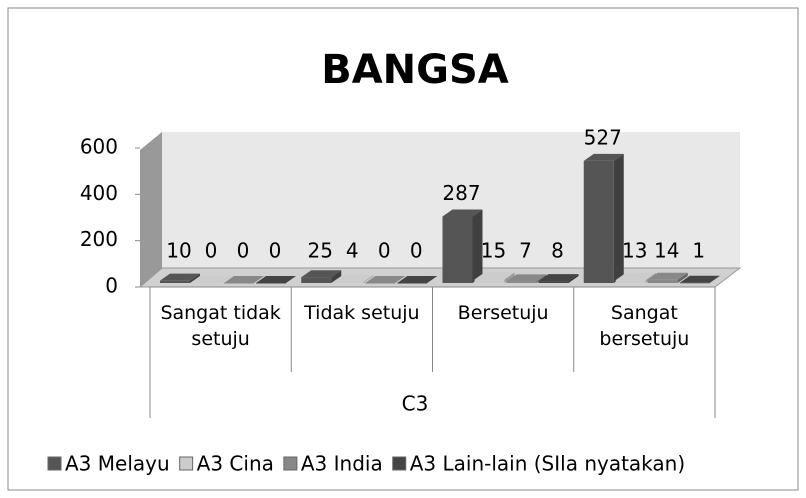 This screenshot has width=806, height=498. I want to click on data-label: 1, so click(698, 251).